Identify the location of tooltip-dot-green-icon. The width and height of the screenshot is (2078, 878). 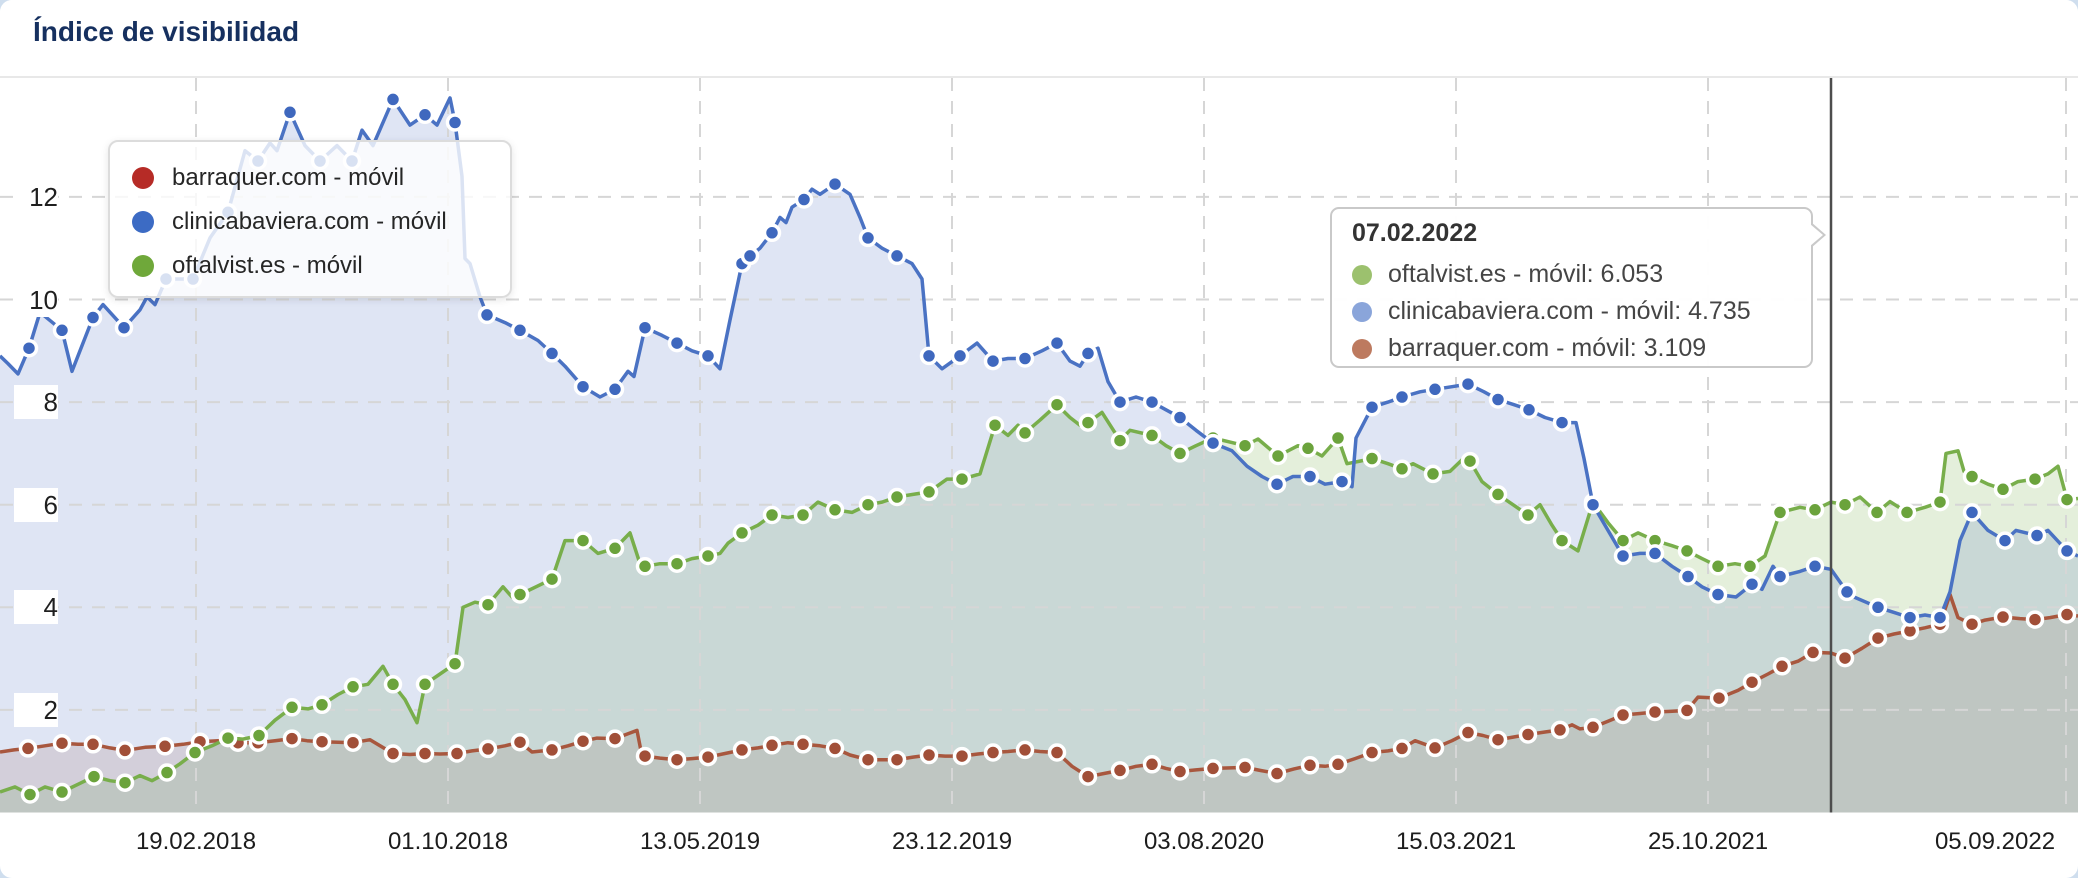
(1362, 274).